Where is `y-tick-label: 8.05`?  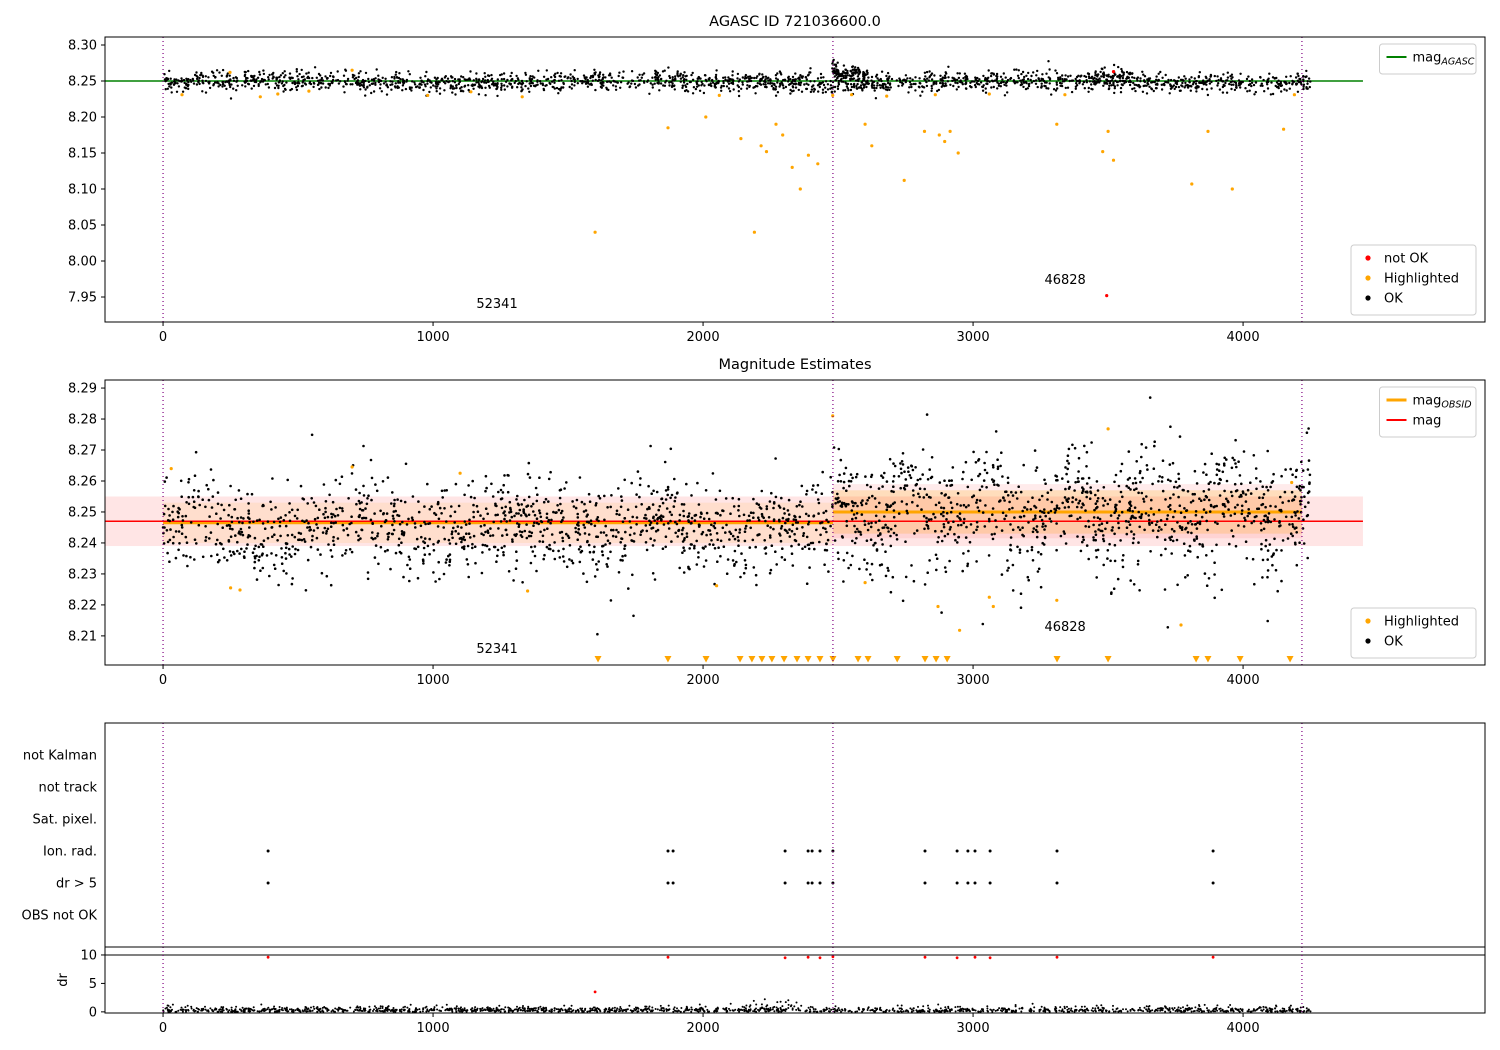 y-tick-label: 8.05 is located at coordinates (82, 226).